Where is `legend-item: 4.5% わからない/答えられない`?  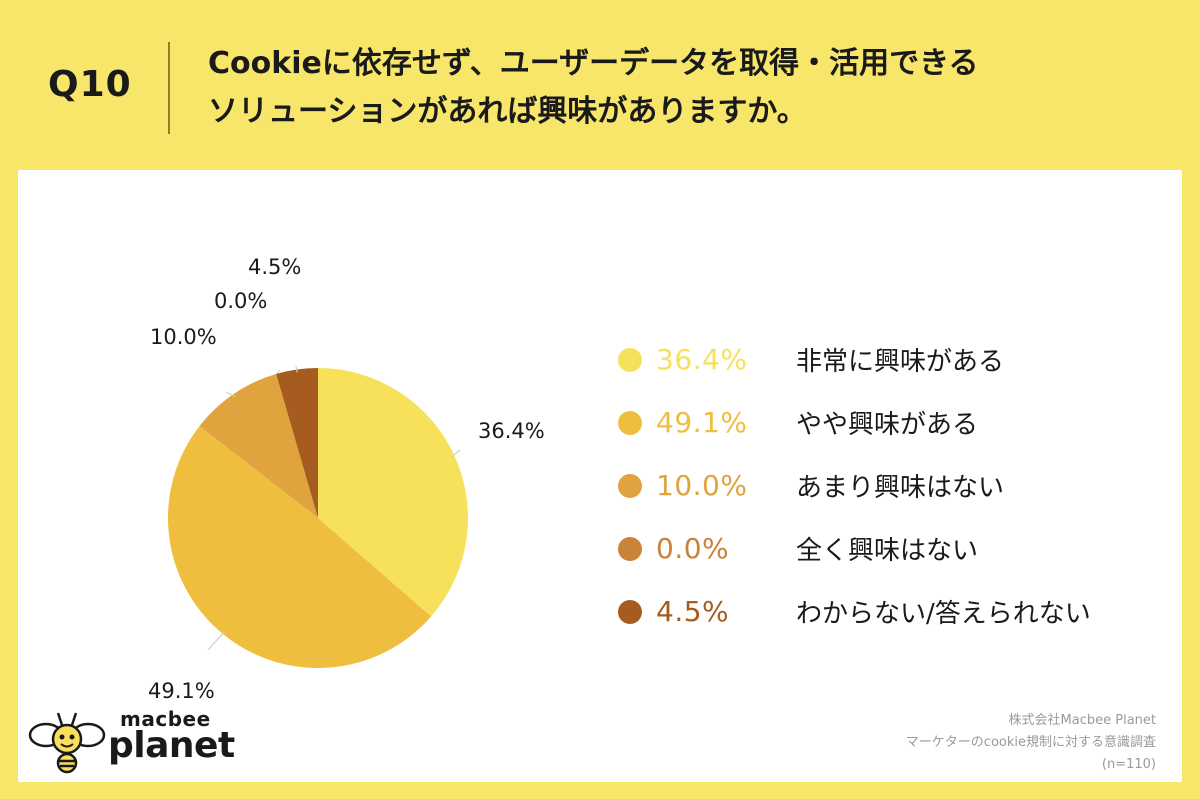
legend-item: 4.5% わからない/答えられない is located at coordinates (898, 611).